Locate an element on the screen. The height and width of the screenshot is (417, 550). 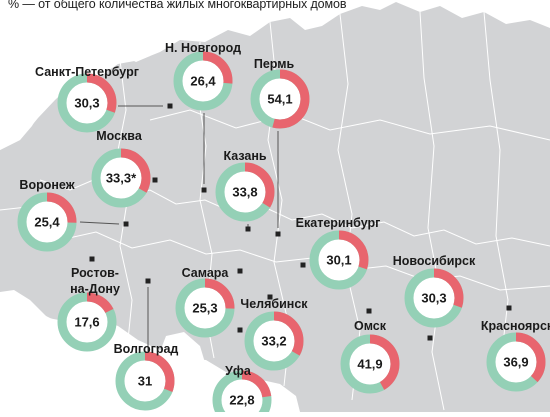
donut-value-nsk: 30,3 is located at coordinates (433, 298).